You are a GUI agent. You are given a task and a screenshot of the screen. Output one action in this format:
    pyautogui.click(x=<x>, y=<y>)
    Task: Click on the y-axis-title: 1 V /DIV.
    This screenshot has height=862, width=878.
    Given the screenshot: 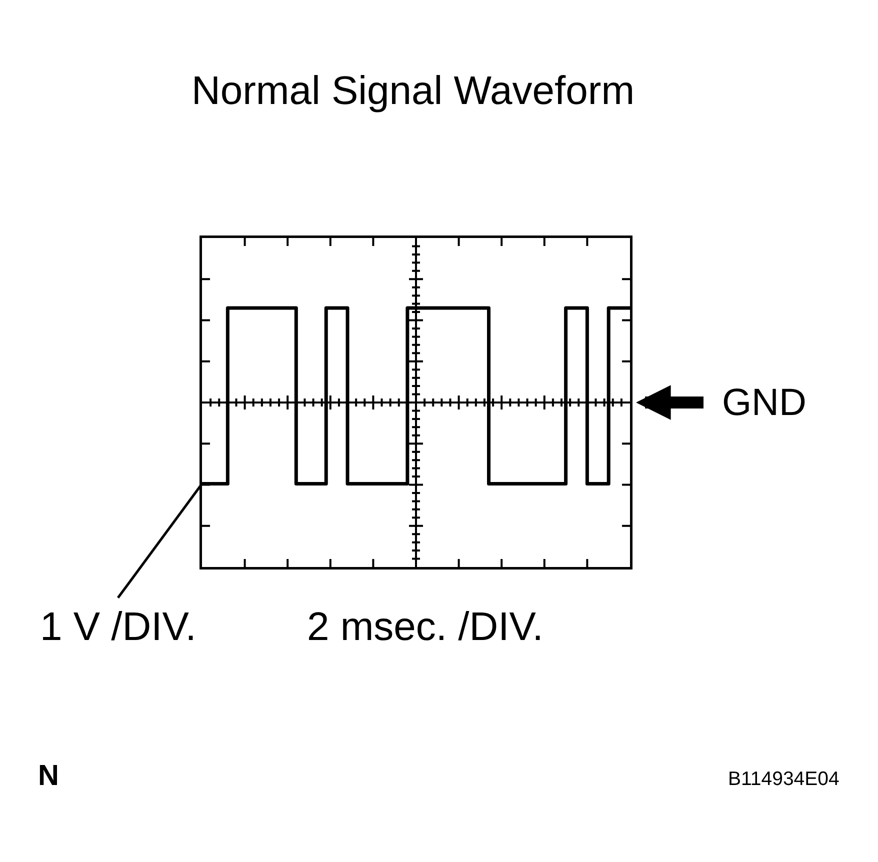 What is the action you would take?
    pyautogui.click(x=118, y=627)
    